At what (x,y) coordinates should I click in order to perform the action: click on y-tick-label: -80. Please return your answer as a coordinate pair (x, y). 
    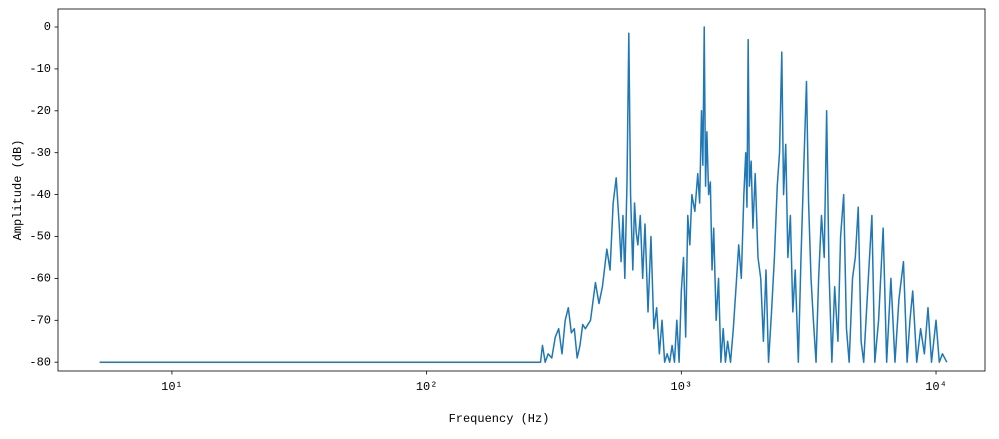
    Looking at the image, I should click on (40, 362).